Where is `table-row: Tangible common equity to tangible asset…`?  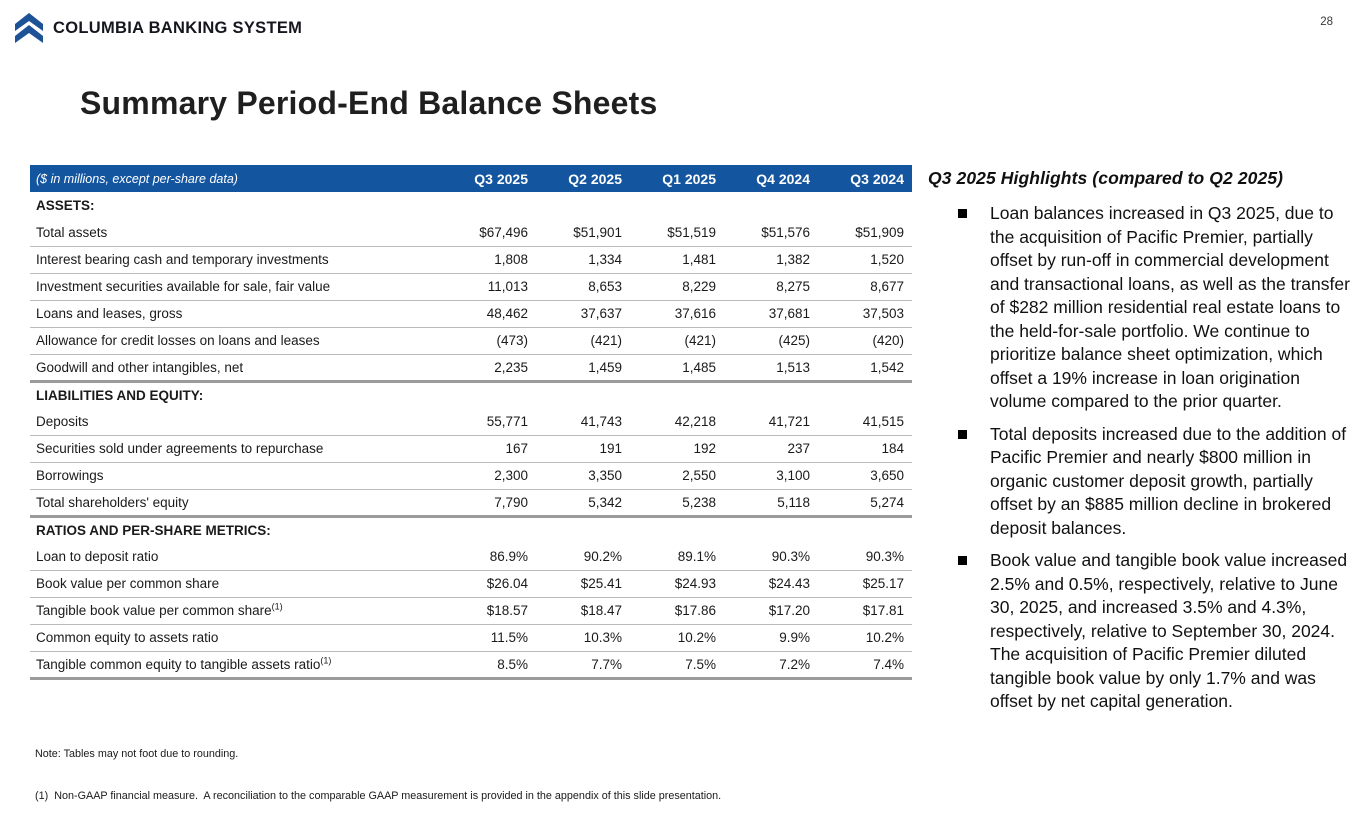 table-row: Tangible common equity to tangible asset… is located at coordinates (471, 664).